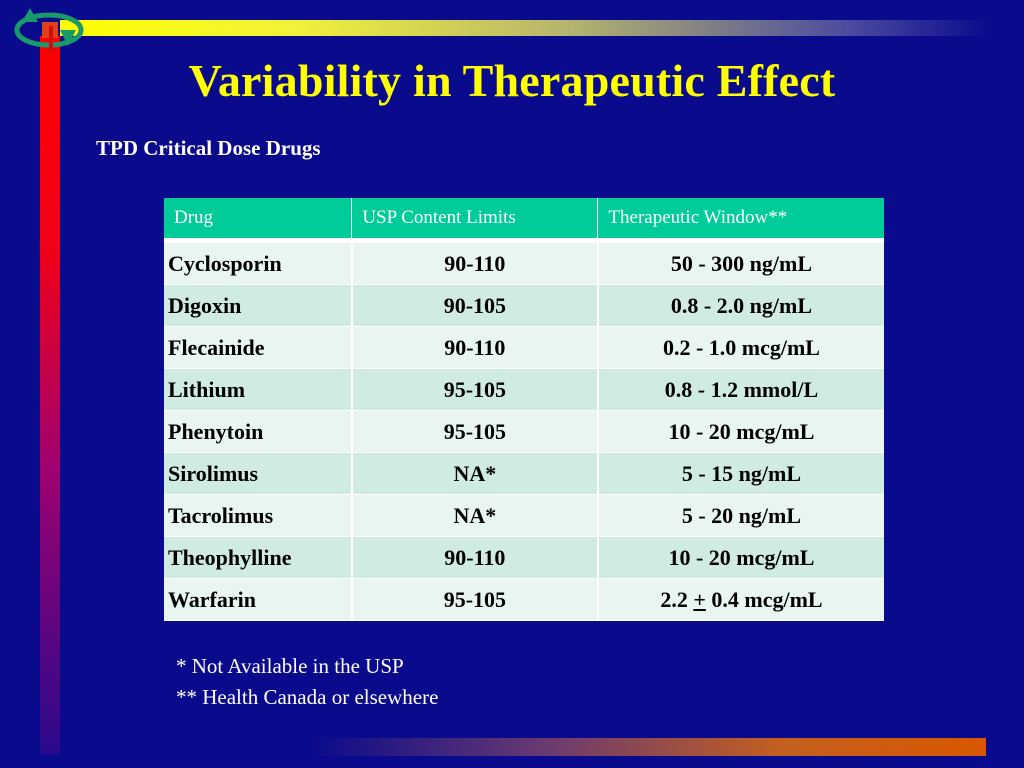 The height and width of the screenshot is (768, 1024). I want to click on table-row: Warfarin 95-105 2.2 + 0.4 mcg/mL, so click(524, 599).